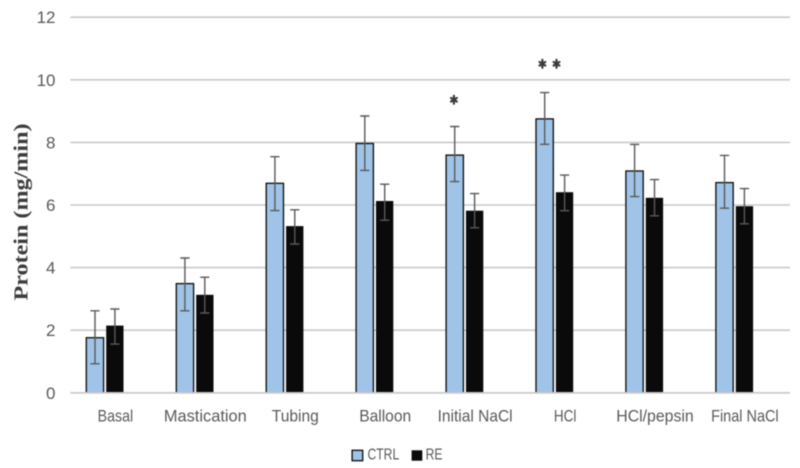 This screenshot has height=468, width=800. What do you see at coordinates (50, 142) in the screenshot?
I see `svg-text: 8` at bounding box center [50, 142].